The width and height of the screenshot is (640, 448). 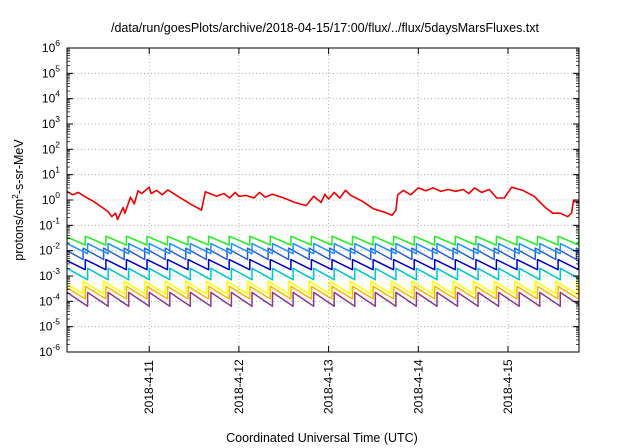 What do you see at coordinates (49, 249) in the screenshot?
I see `y-tick-label: 10⁻²` at bounding box center [49, 249].